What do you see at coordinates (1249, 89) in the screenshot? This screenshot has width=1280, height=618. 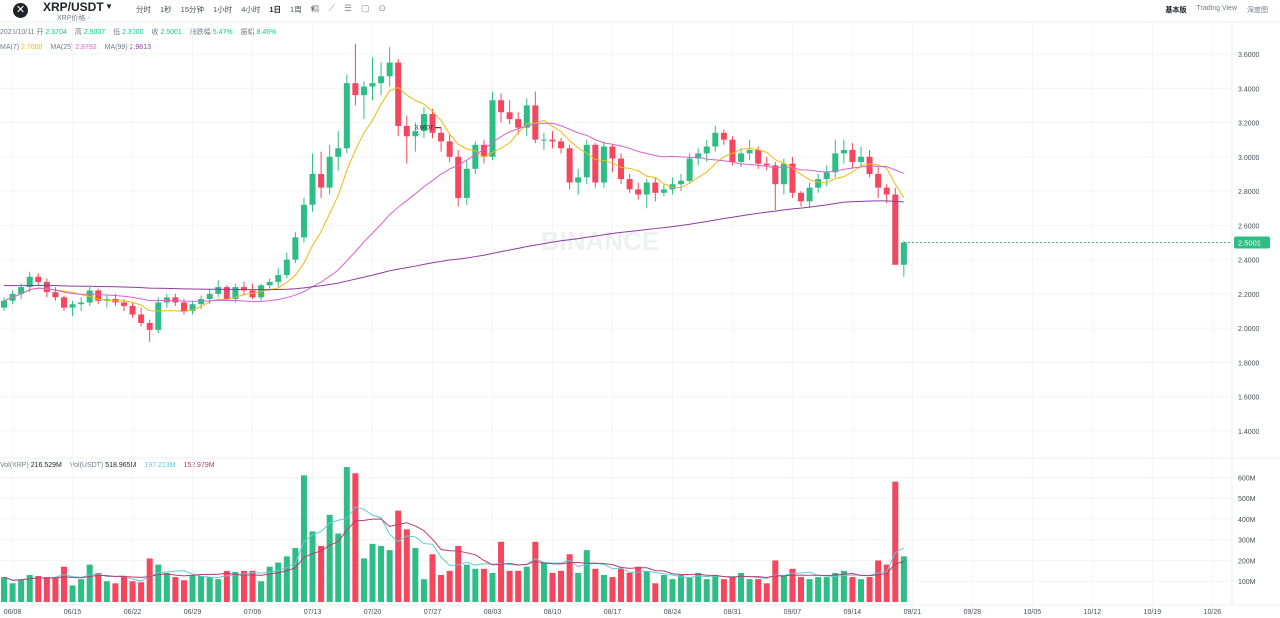 I see `price-tick-label: 3.4000` at bounding box center [1249, 89].